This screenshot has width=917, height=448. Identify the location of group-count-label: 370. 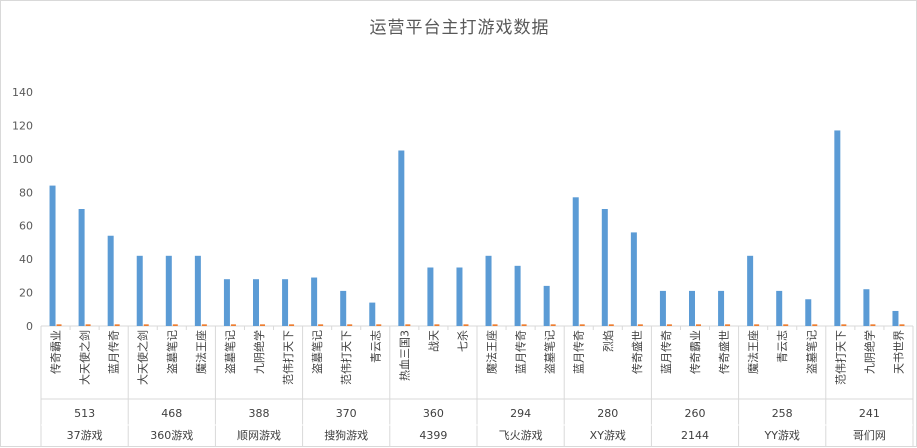
(346, 413).